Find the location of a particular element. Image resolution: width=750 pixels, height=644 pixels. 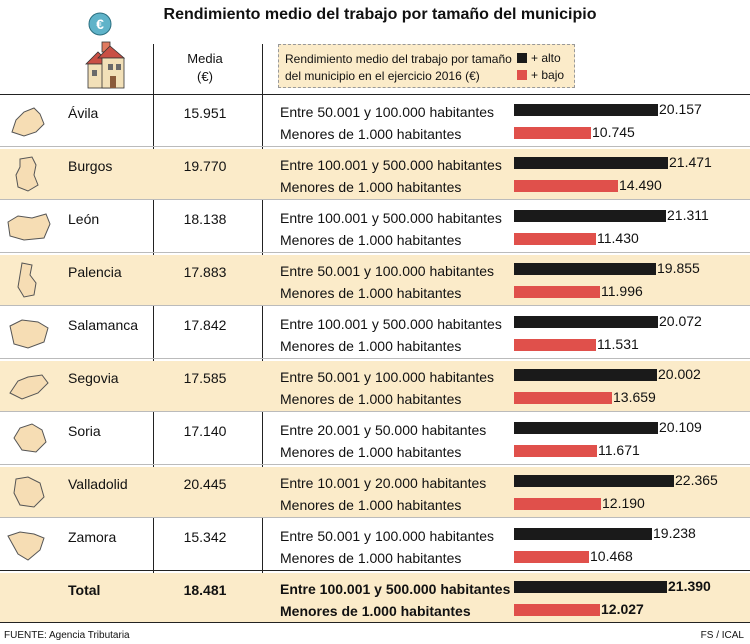

province-name: Palencia is located at coordinates (95, 272).